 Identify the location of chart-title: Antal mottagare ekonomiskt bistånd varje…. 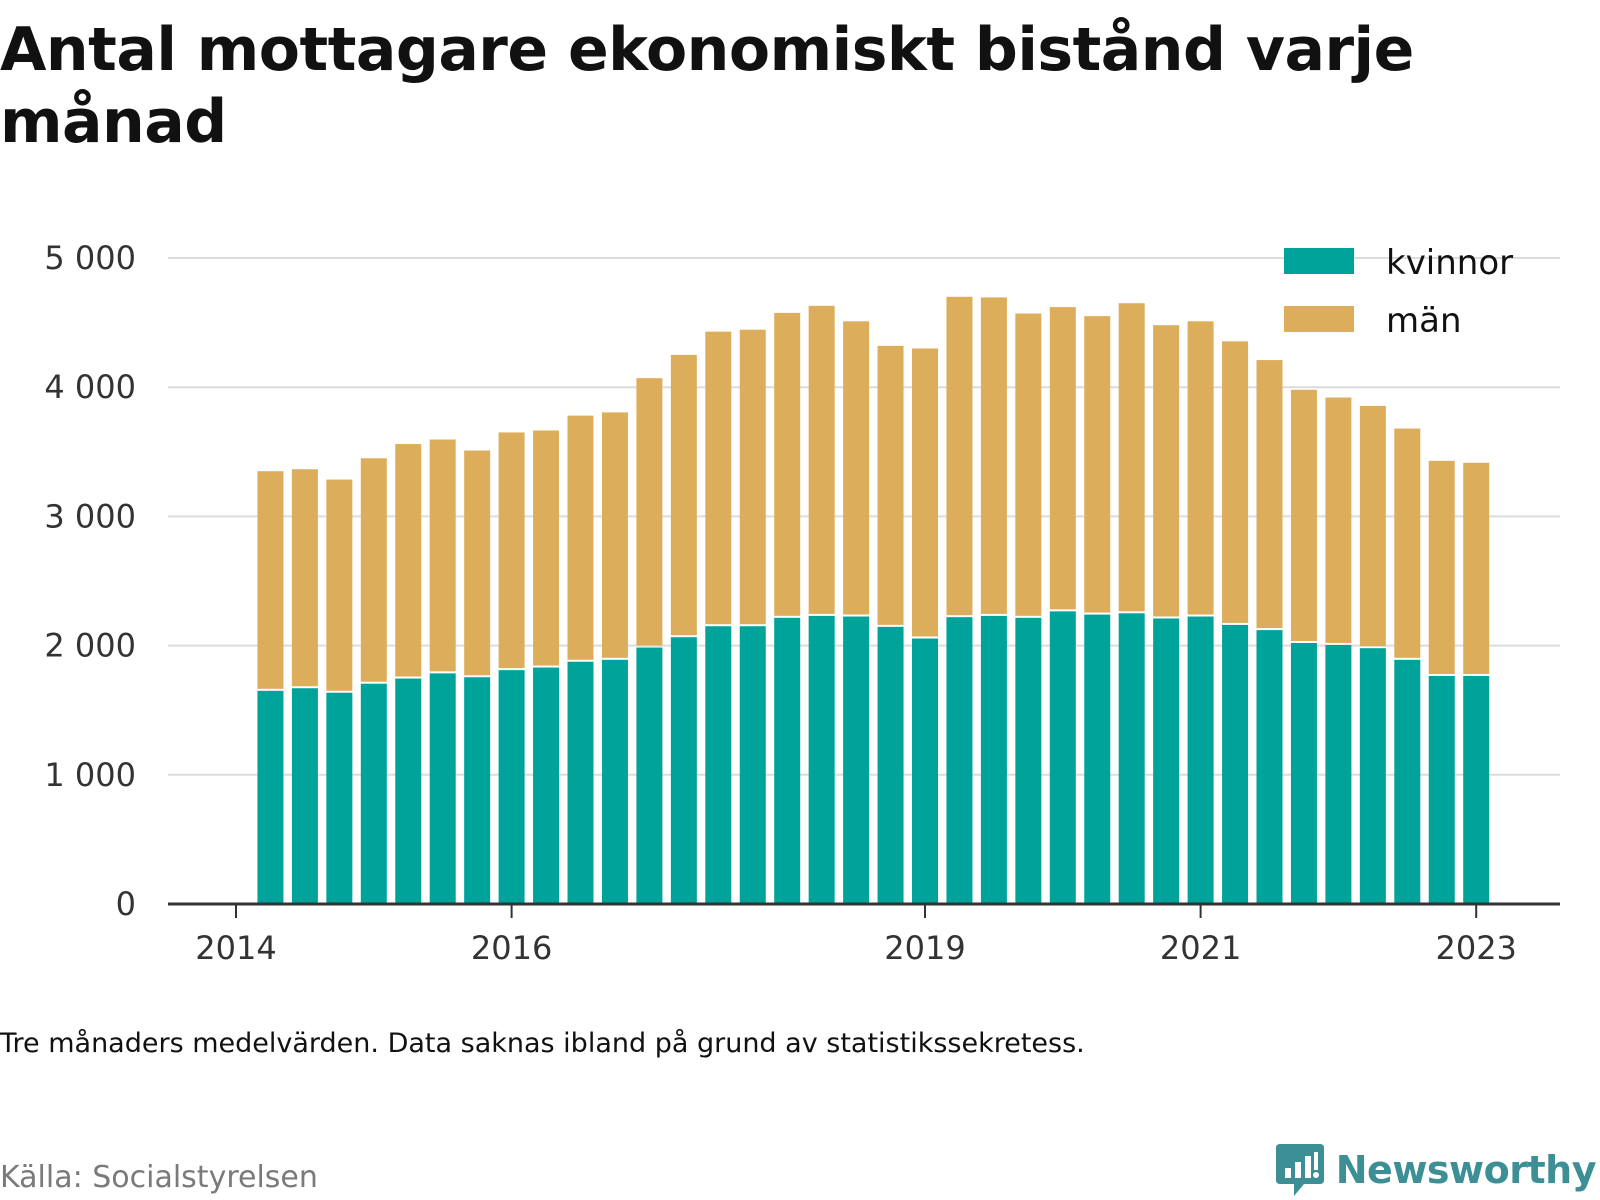
(707, 86).